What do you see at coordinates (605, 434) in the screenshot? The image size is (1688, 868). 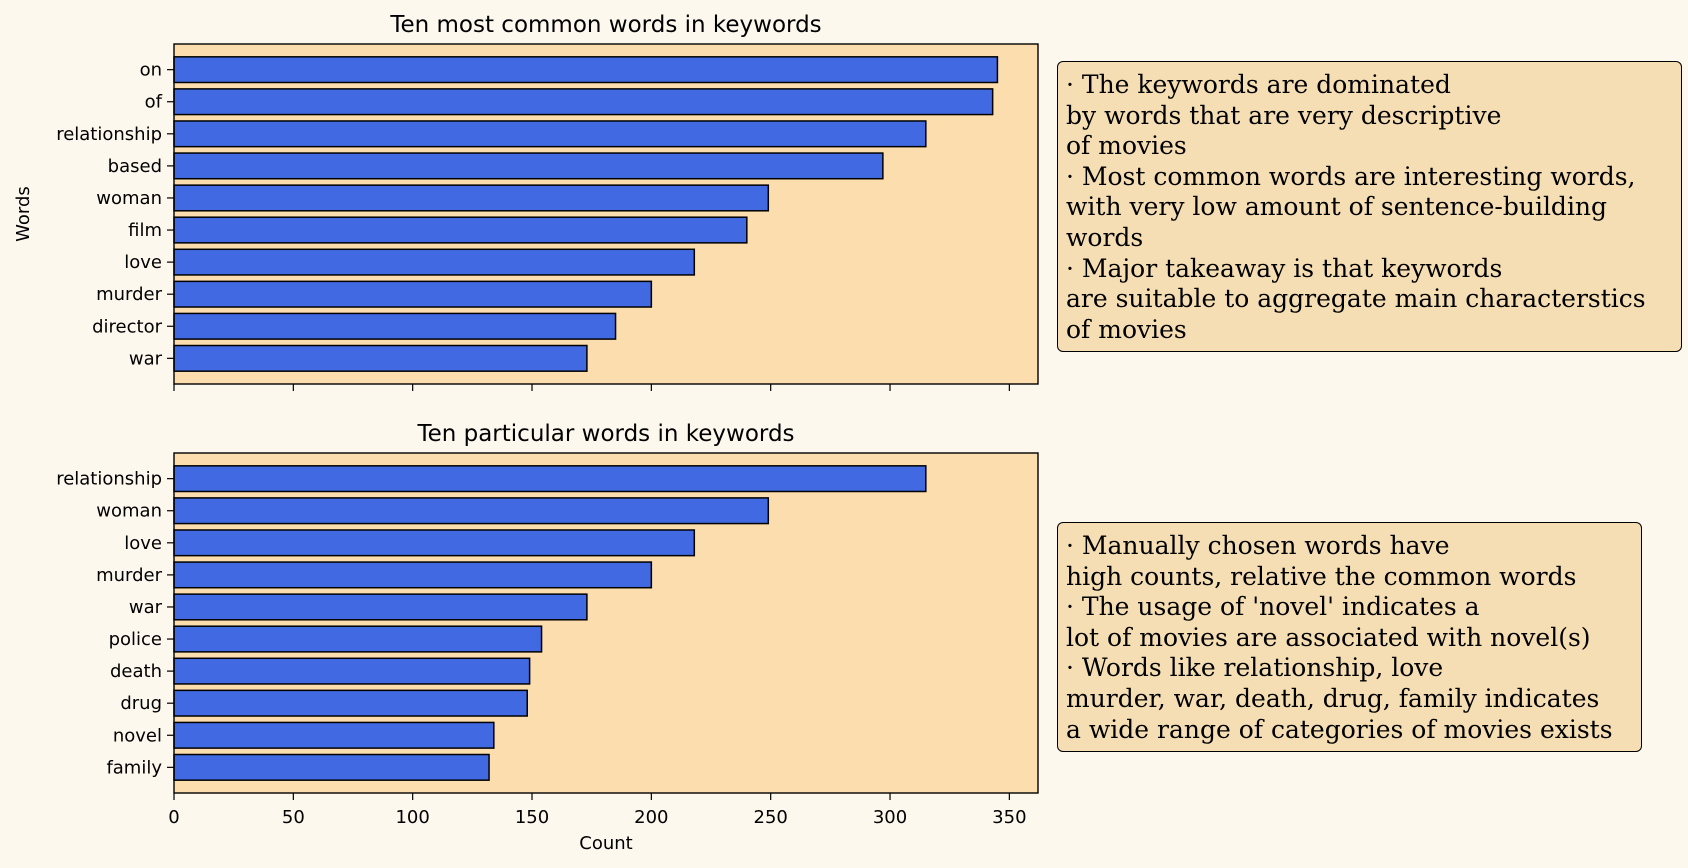 I see `chart-title: Ten particular words in keywords` at bounding box center [605, 434].